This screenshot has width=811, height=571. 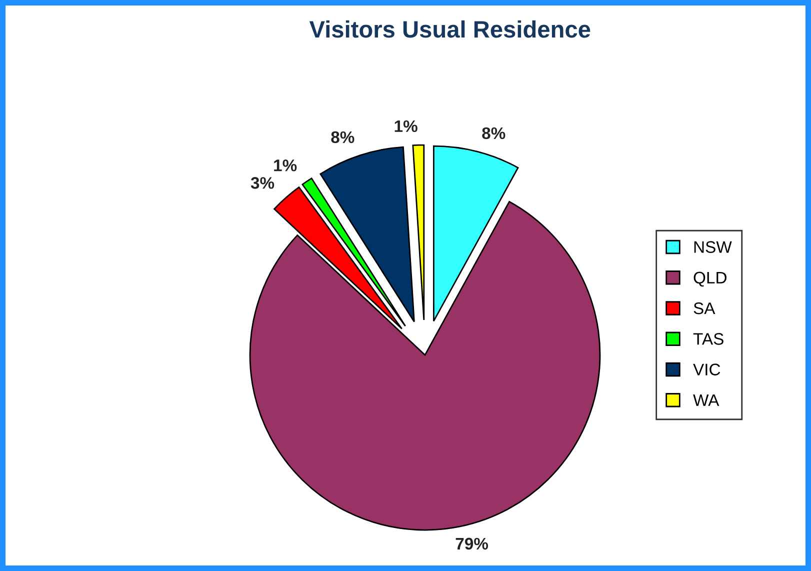 I want to click on data-label: 79%, so click(x=472, y=544).